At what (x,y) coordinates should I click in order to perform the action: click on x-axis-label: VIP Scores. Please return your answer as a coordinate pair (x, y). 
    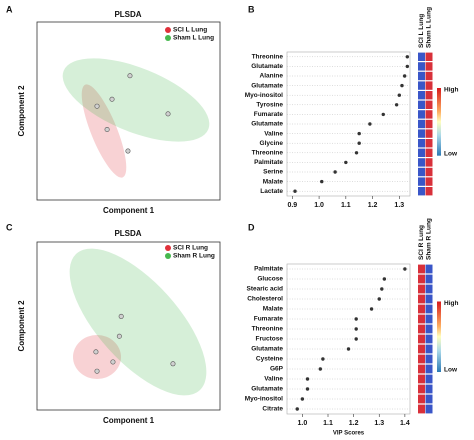
    Looking at the image, I should click on (349, 434).